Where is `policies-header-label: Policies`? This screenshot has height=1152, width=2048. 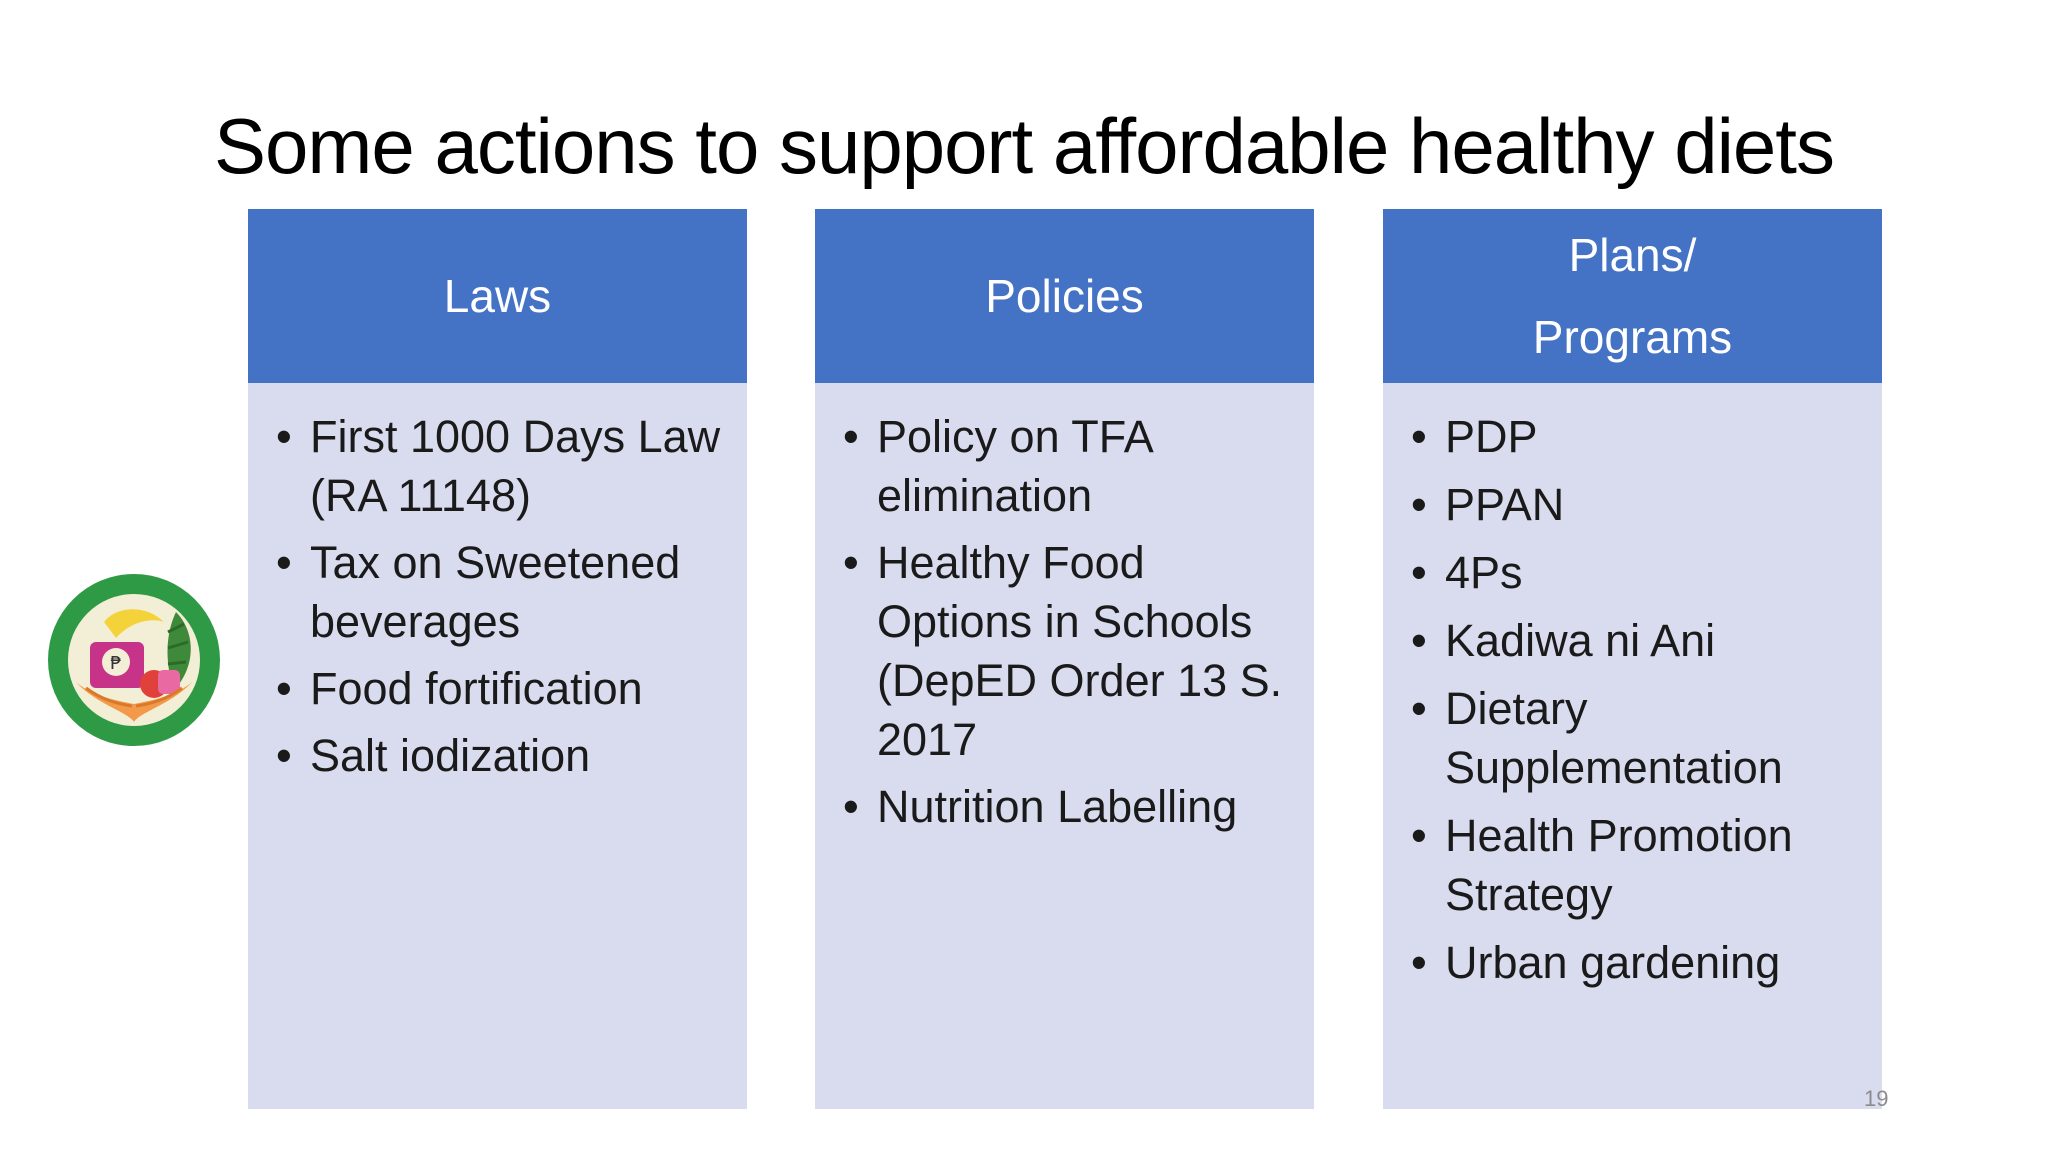
policies-header-label: Policies is located at coordinates (1064, 296).